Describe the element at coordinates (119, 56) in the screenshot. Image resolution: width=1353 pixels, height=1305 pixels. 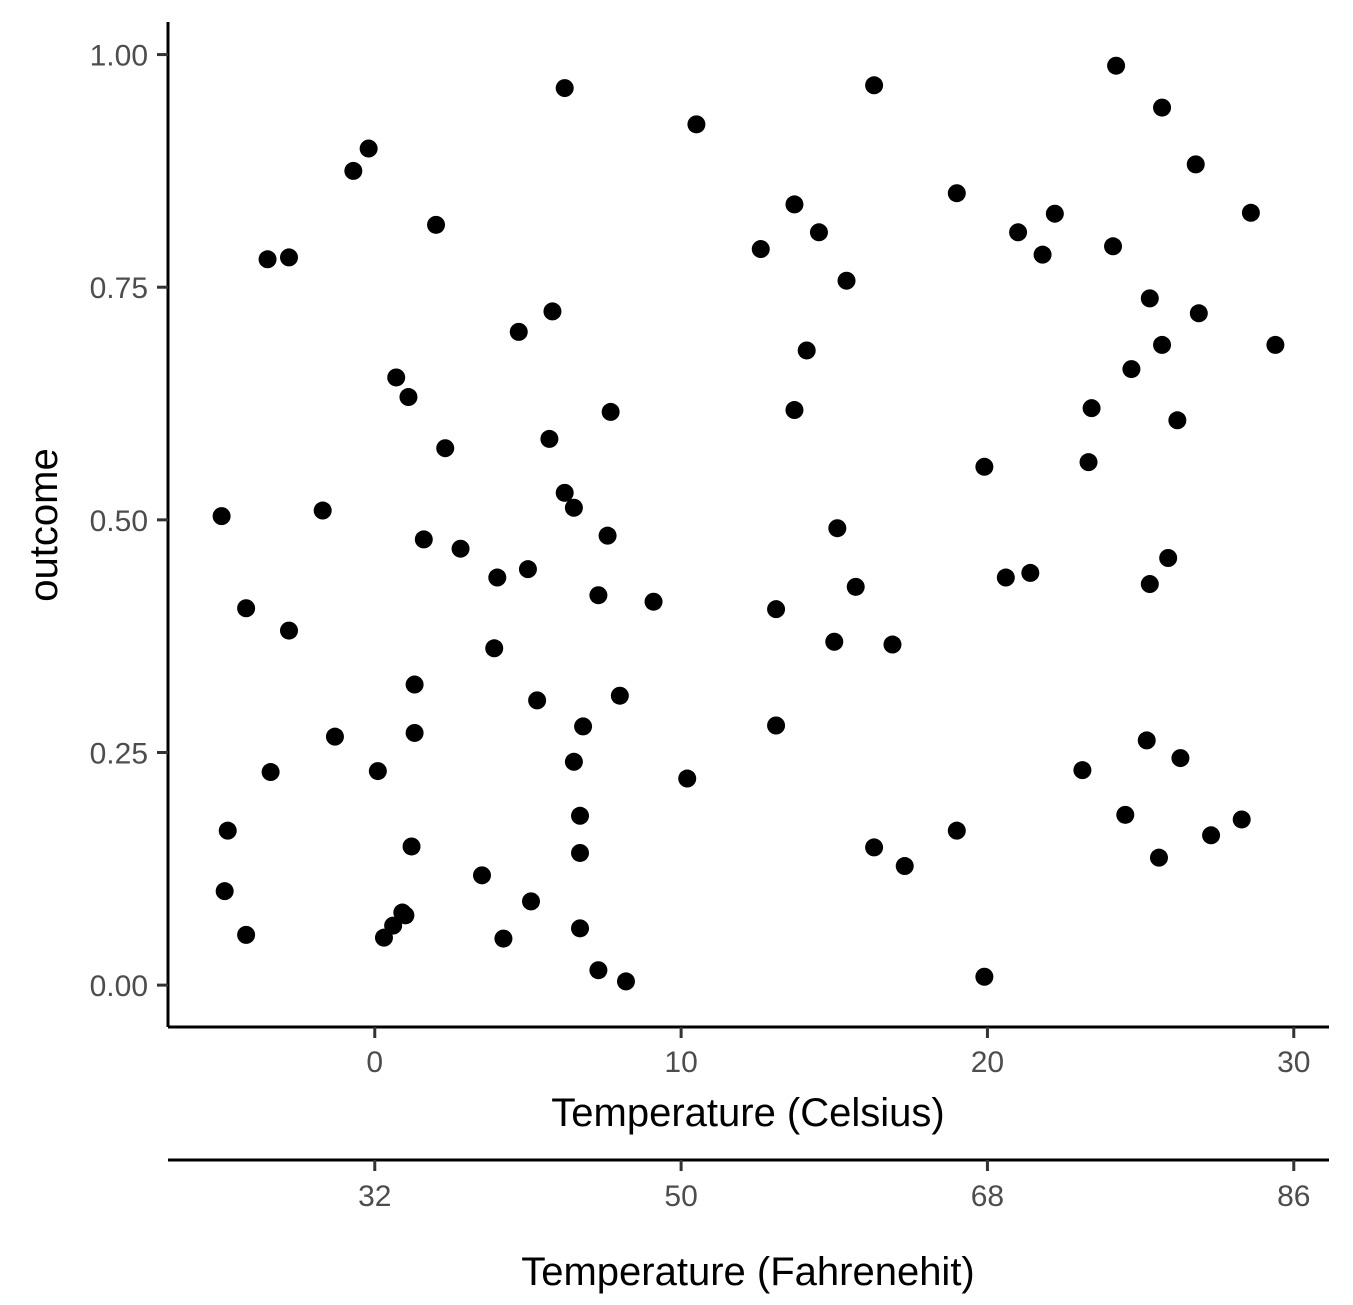
I see `y-tick-label: 1.00` at that location.